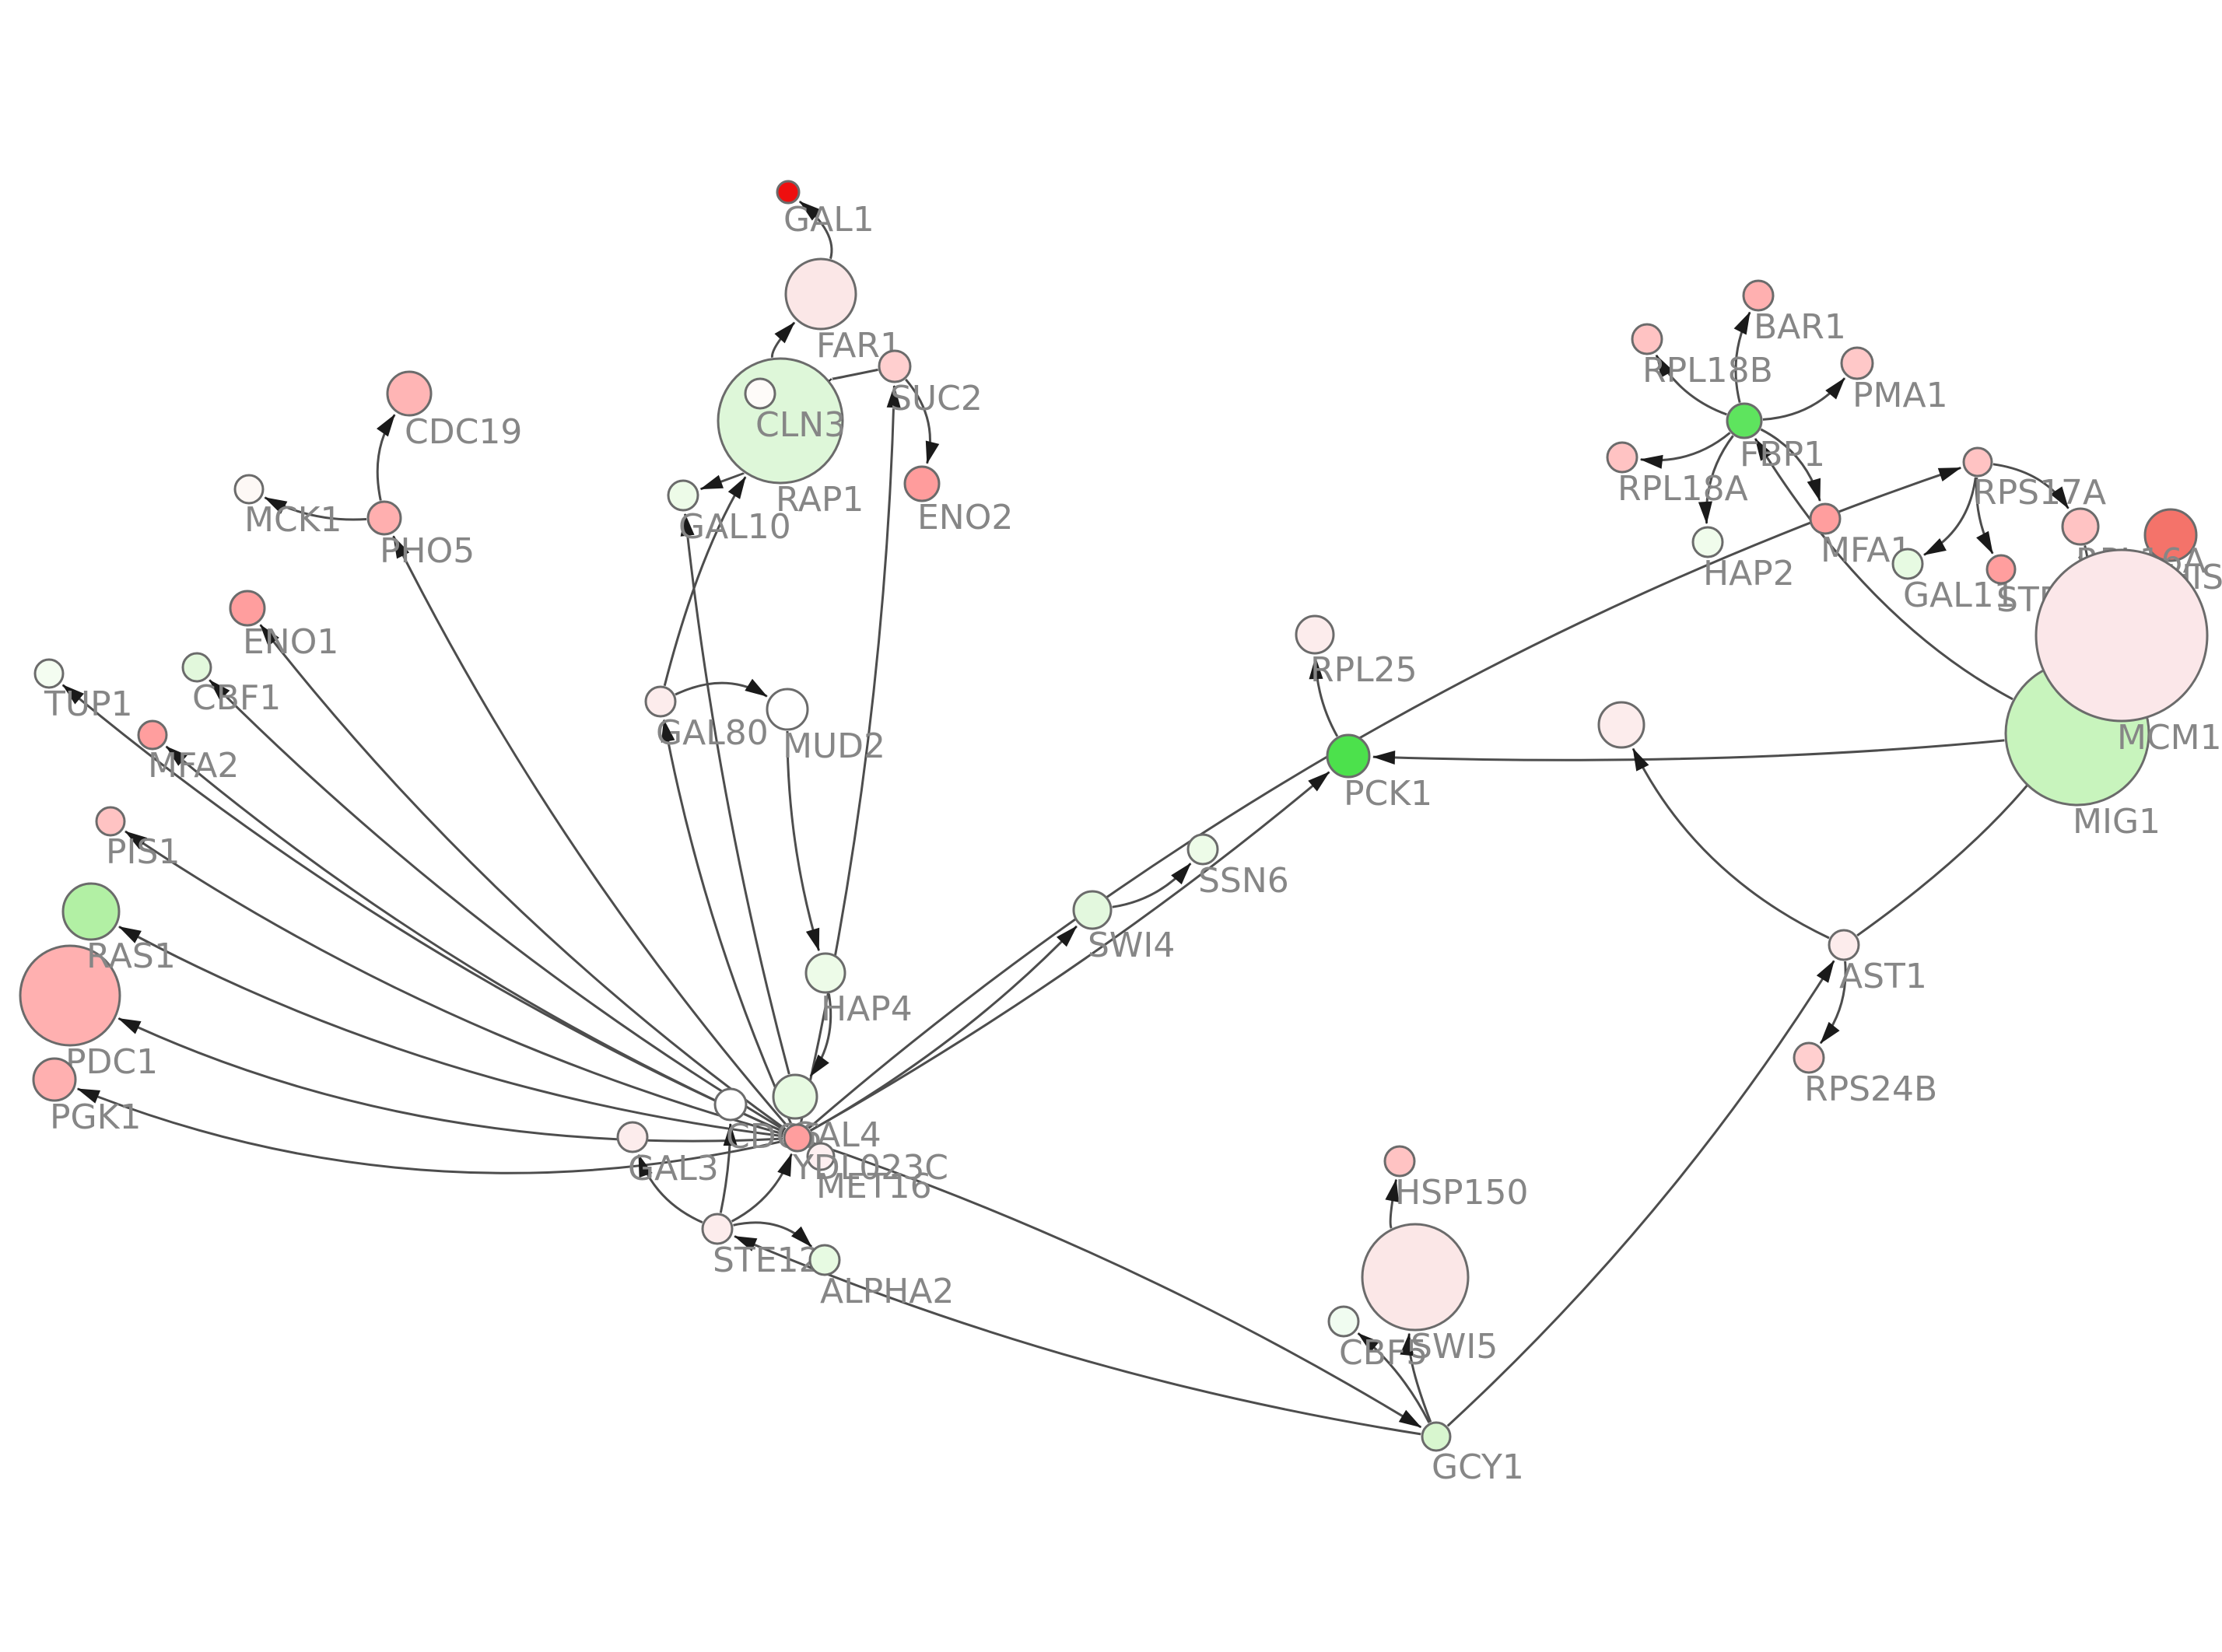  I want to click on node-ALPHA2, so click(824, 1260).